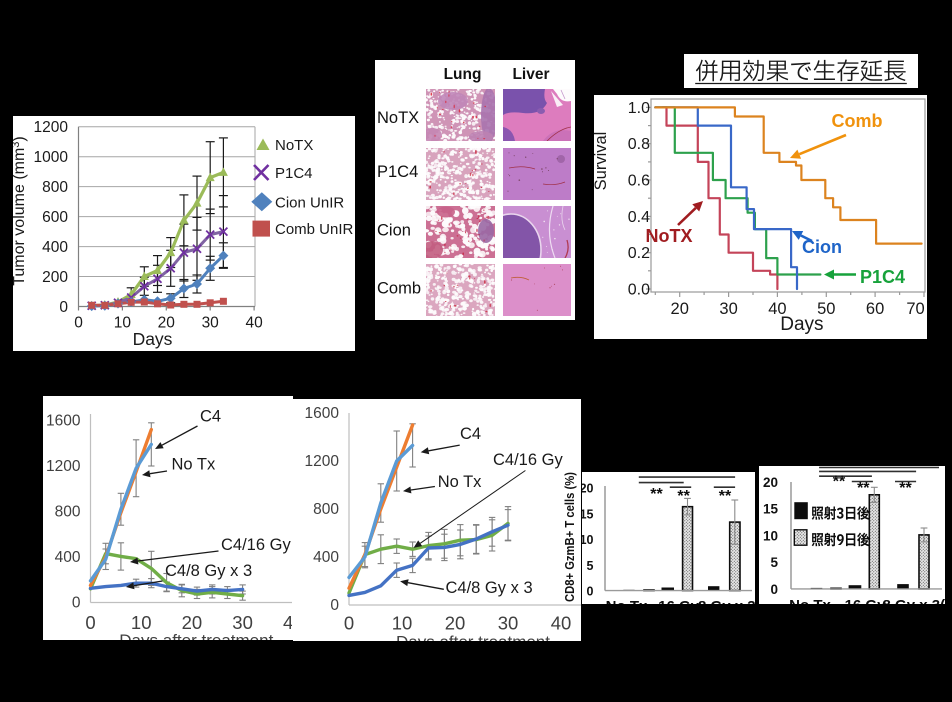 The image size is (952, 702). Describe the element at coordinates (602, 161) in the screenshot. I see `svg-text: Survival` at that location.